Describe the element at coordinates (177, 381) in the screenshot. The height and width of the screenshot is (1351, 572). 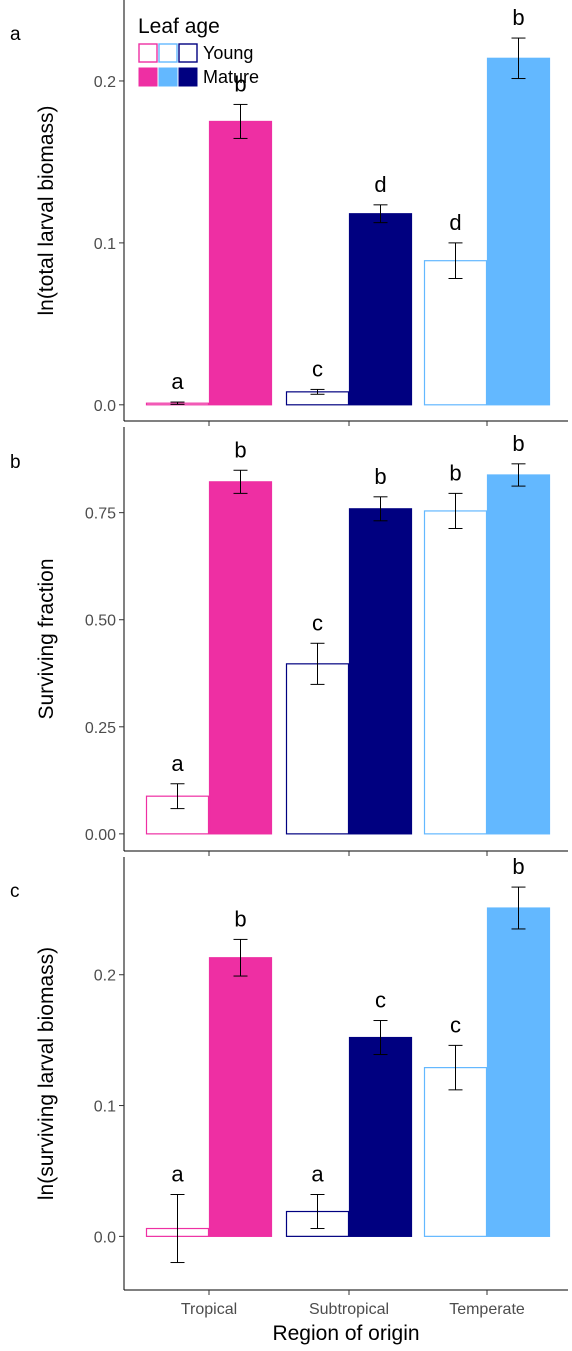
I see `significance-letter-a: a` at that location.